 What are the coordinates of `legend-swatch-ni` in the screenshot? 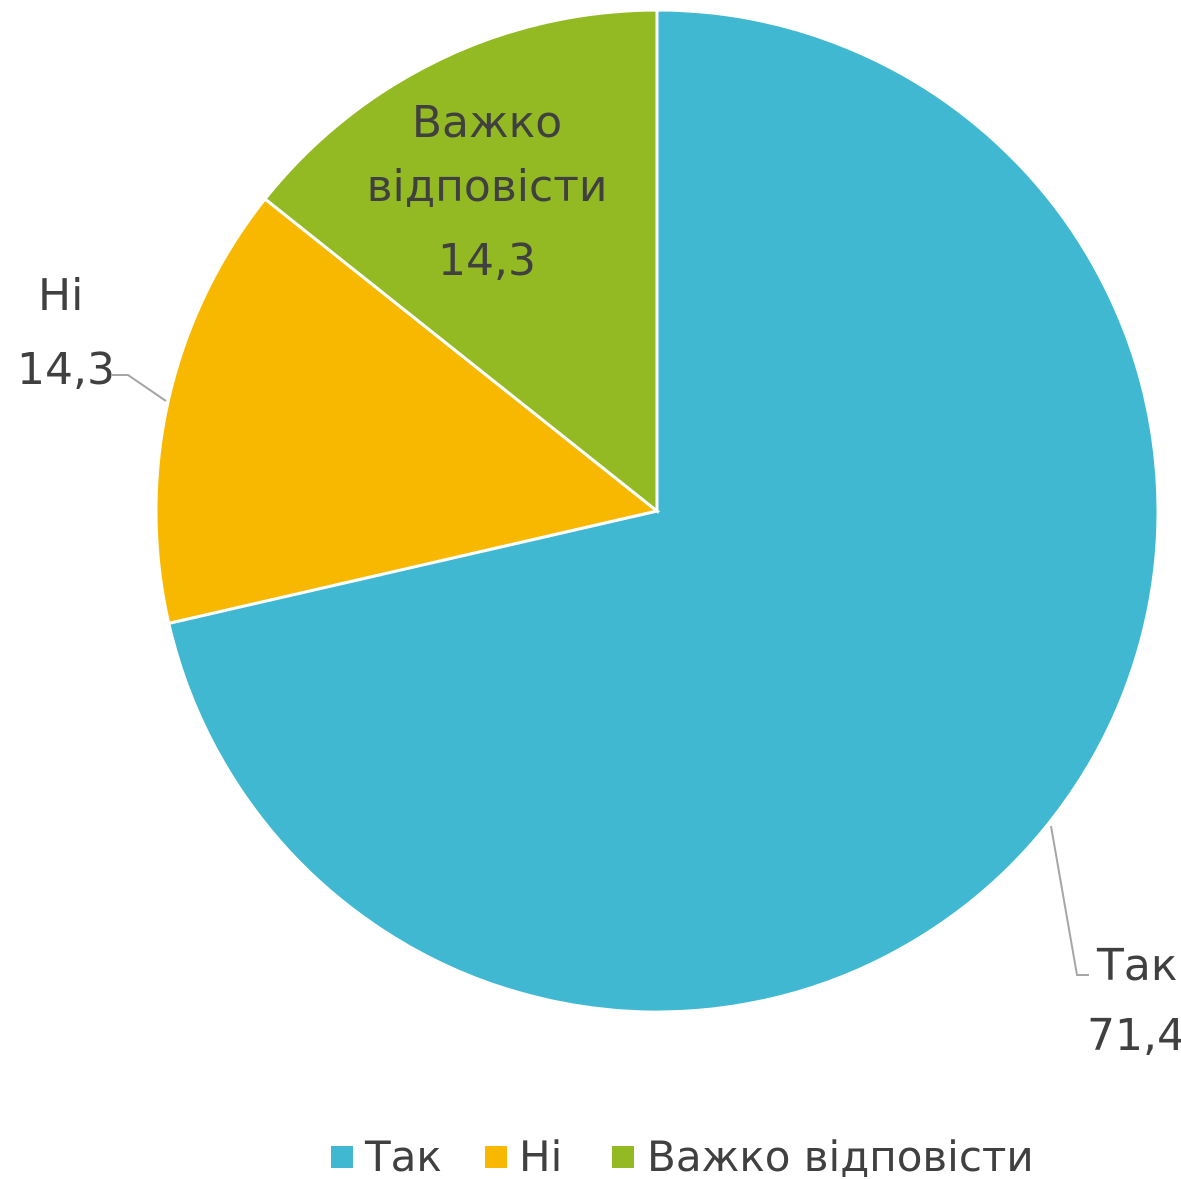 It's located at (496, 1157).